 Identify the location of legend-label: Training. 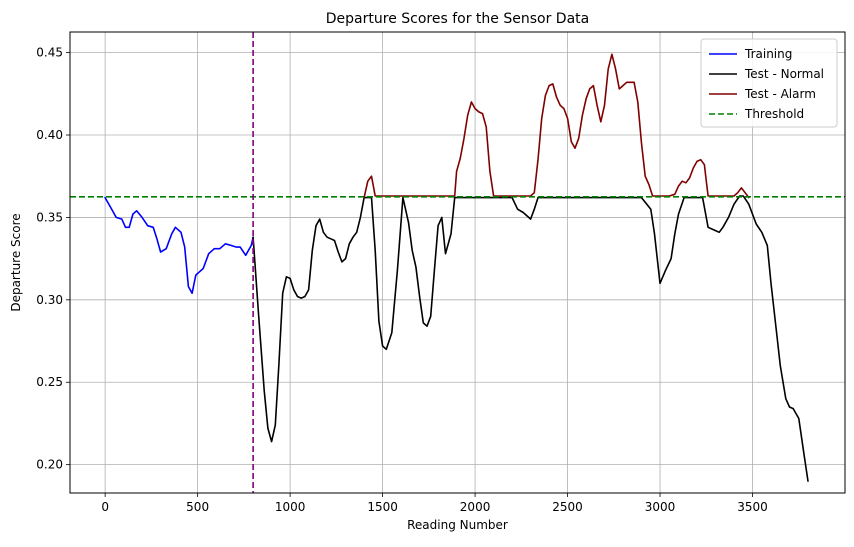
(768, 54).